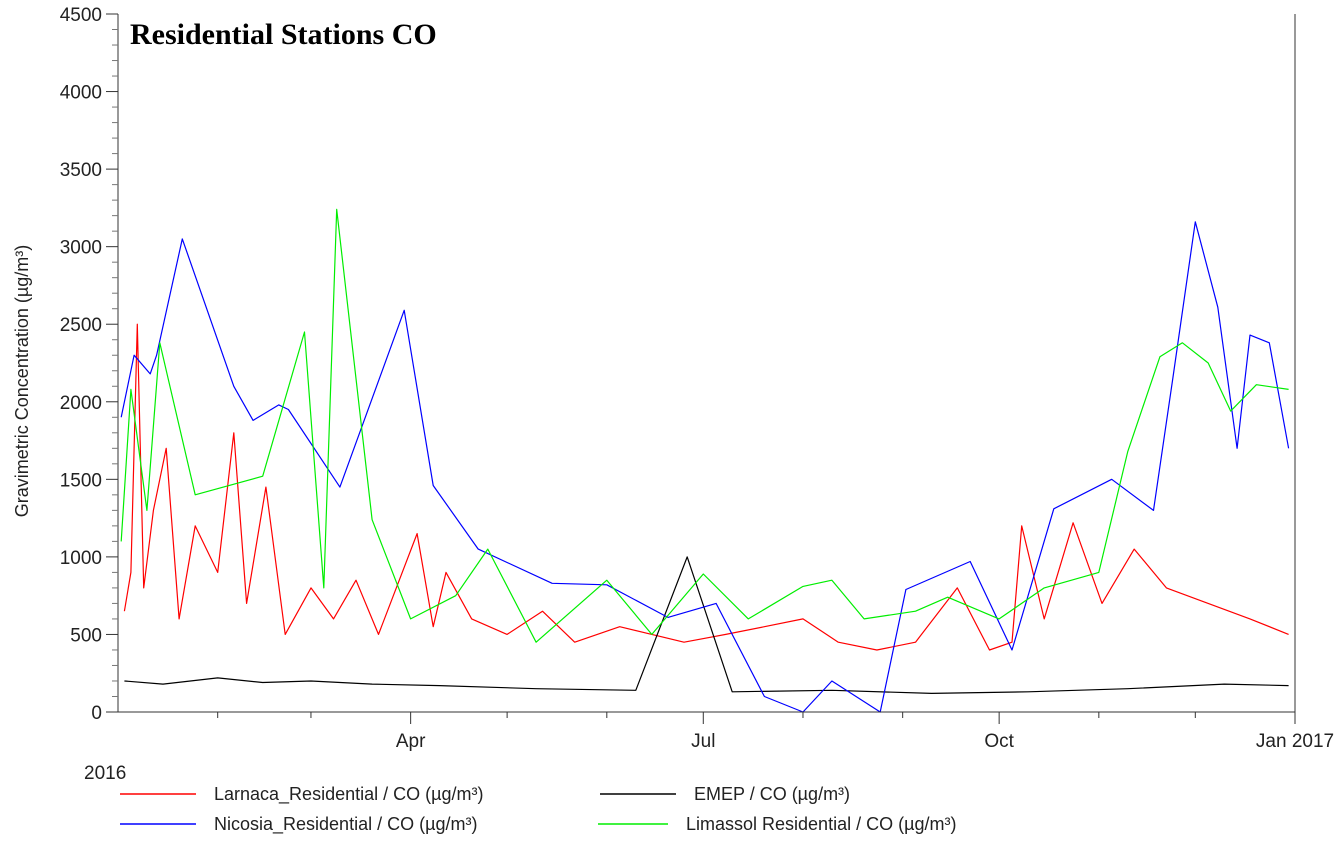  I want to click on y-tick-label: 3500, so click(81, 170).